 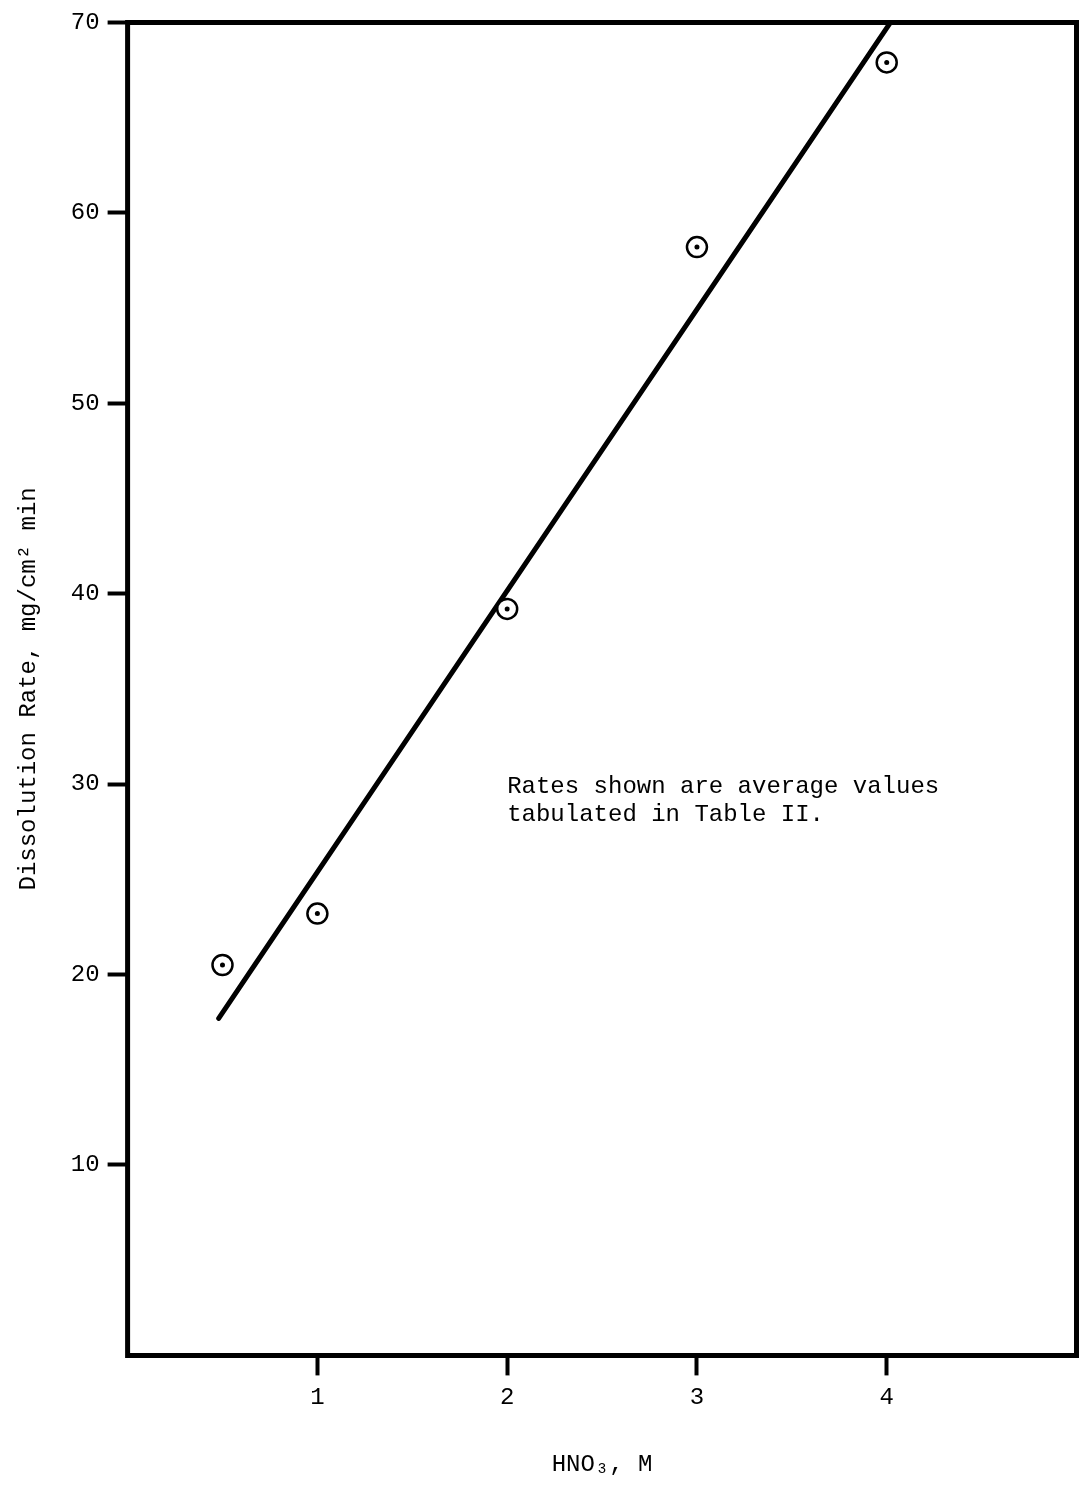 I want to click on x-tick-label: 4, so click(x=886, y=1398).